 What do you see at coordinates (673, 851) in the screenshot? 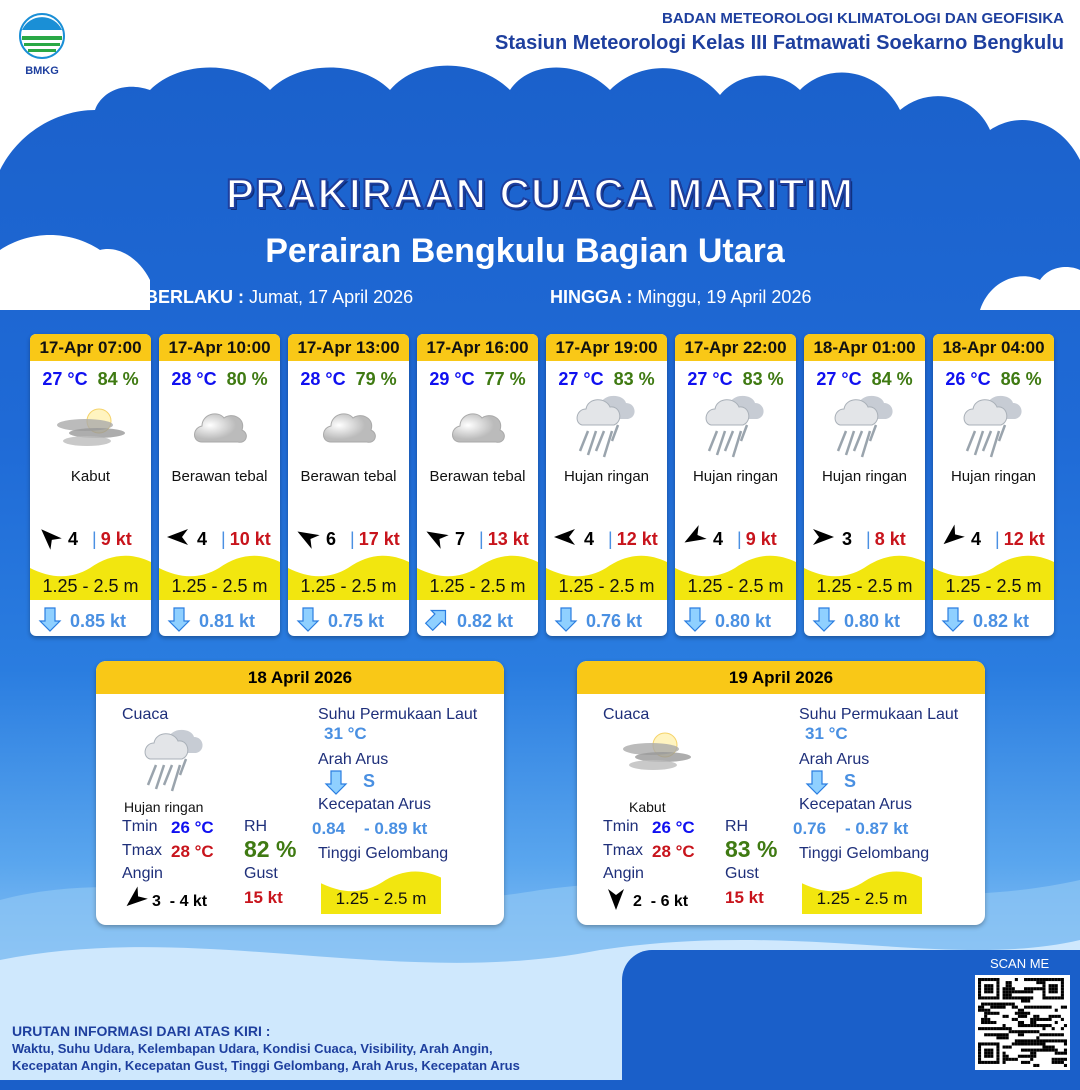
I see `tmax-value: 28 °C` at bounding box center [673, 851].